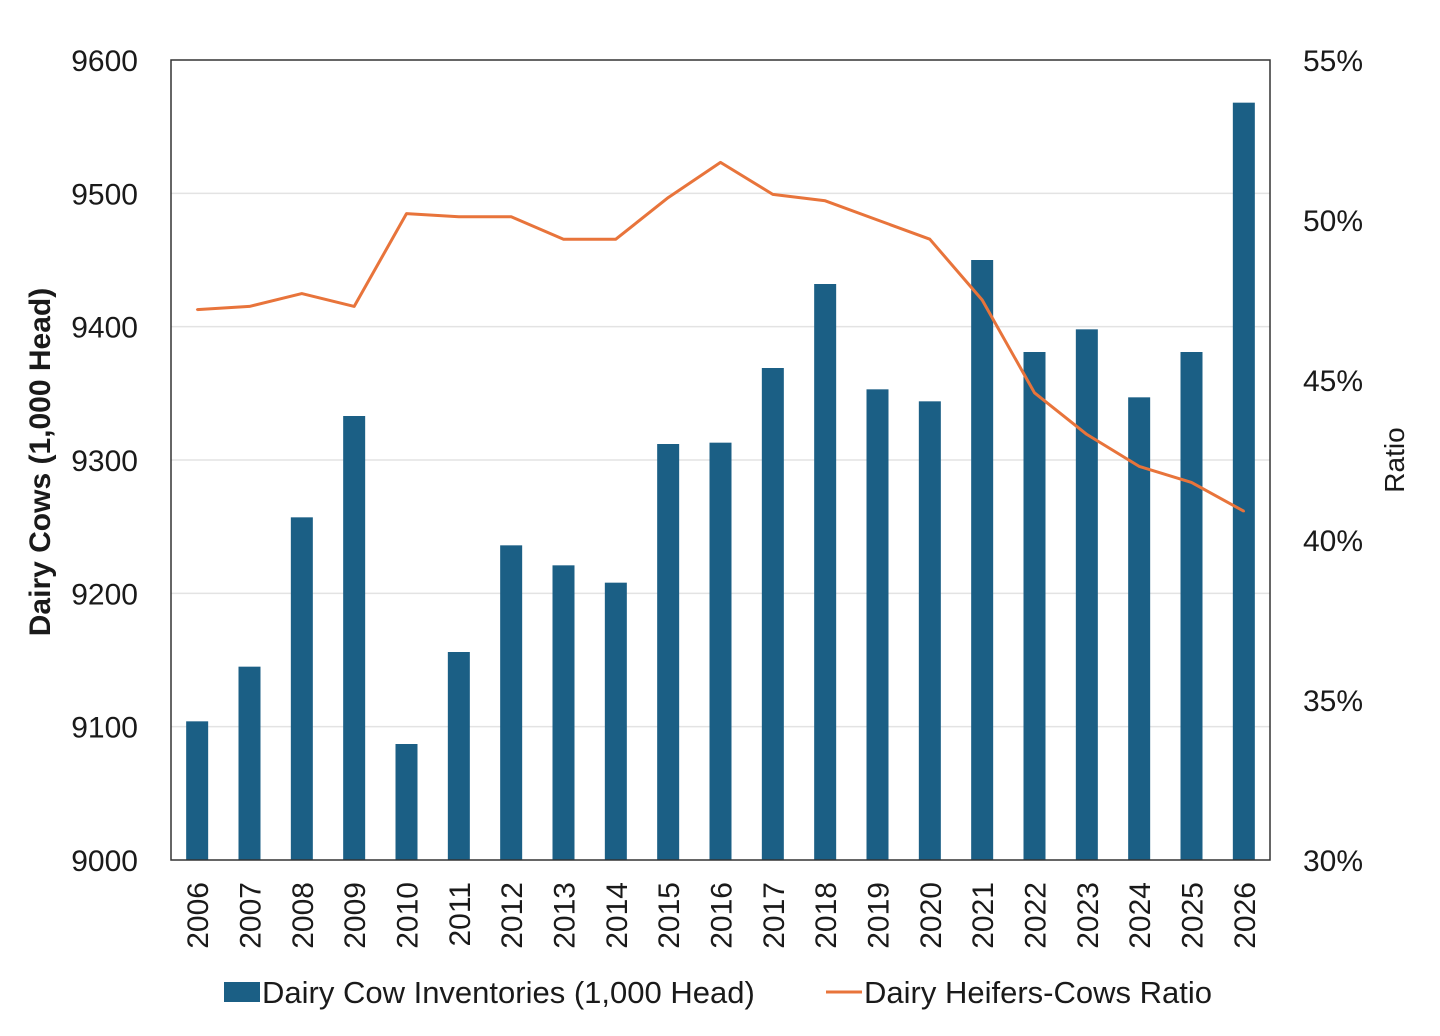 The width and height of the screenshot is (1440, 1036). Describe the element at coordinates (563, 712) in the screenshot. I see `bar-2013` at that location.